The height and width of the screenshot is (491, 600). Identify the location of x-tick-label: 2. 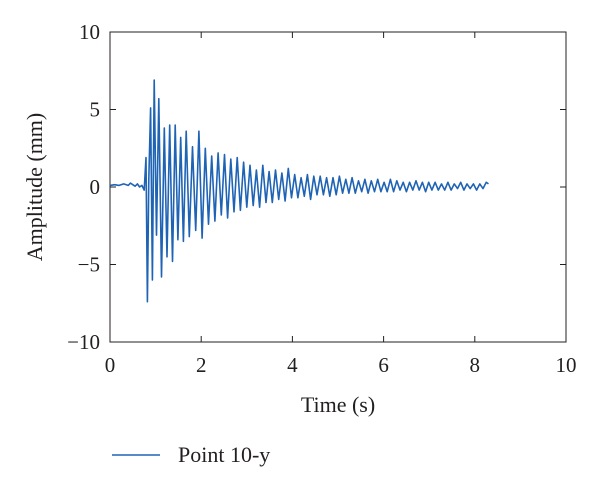
(201, 365).